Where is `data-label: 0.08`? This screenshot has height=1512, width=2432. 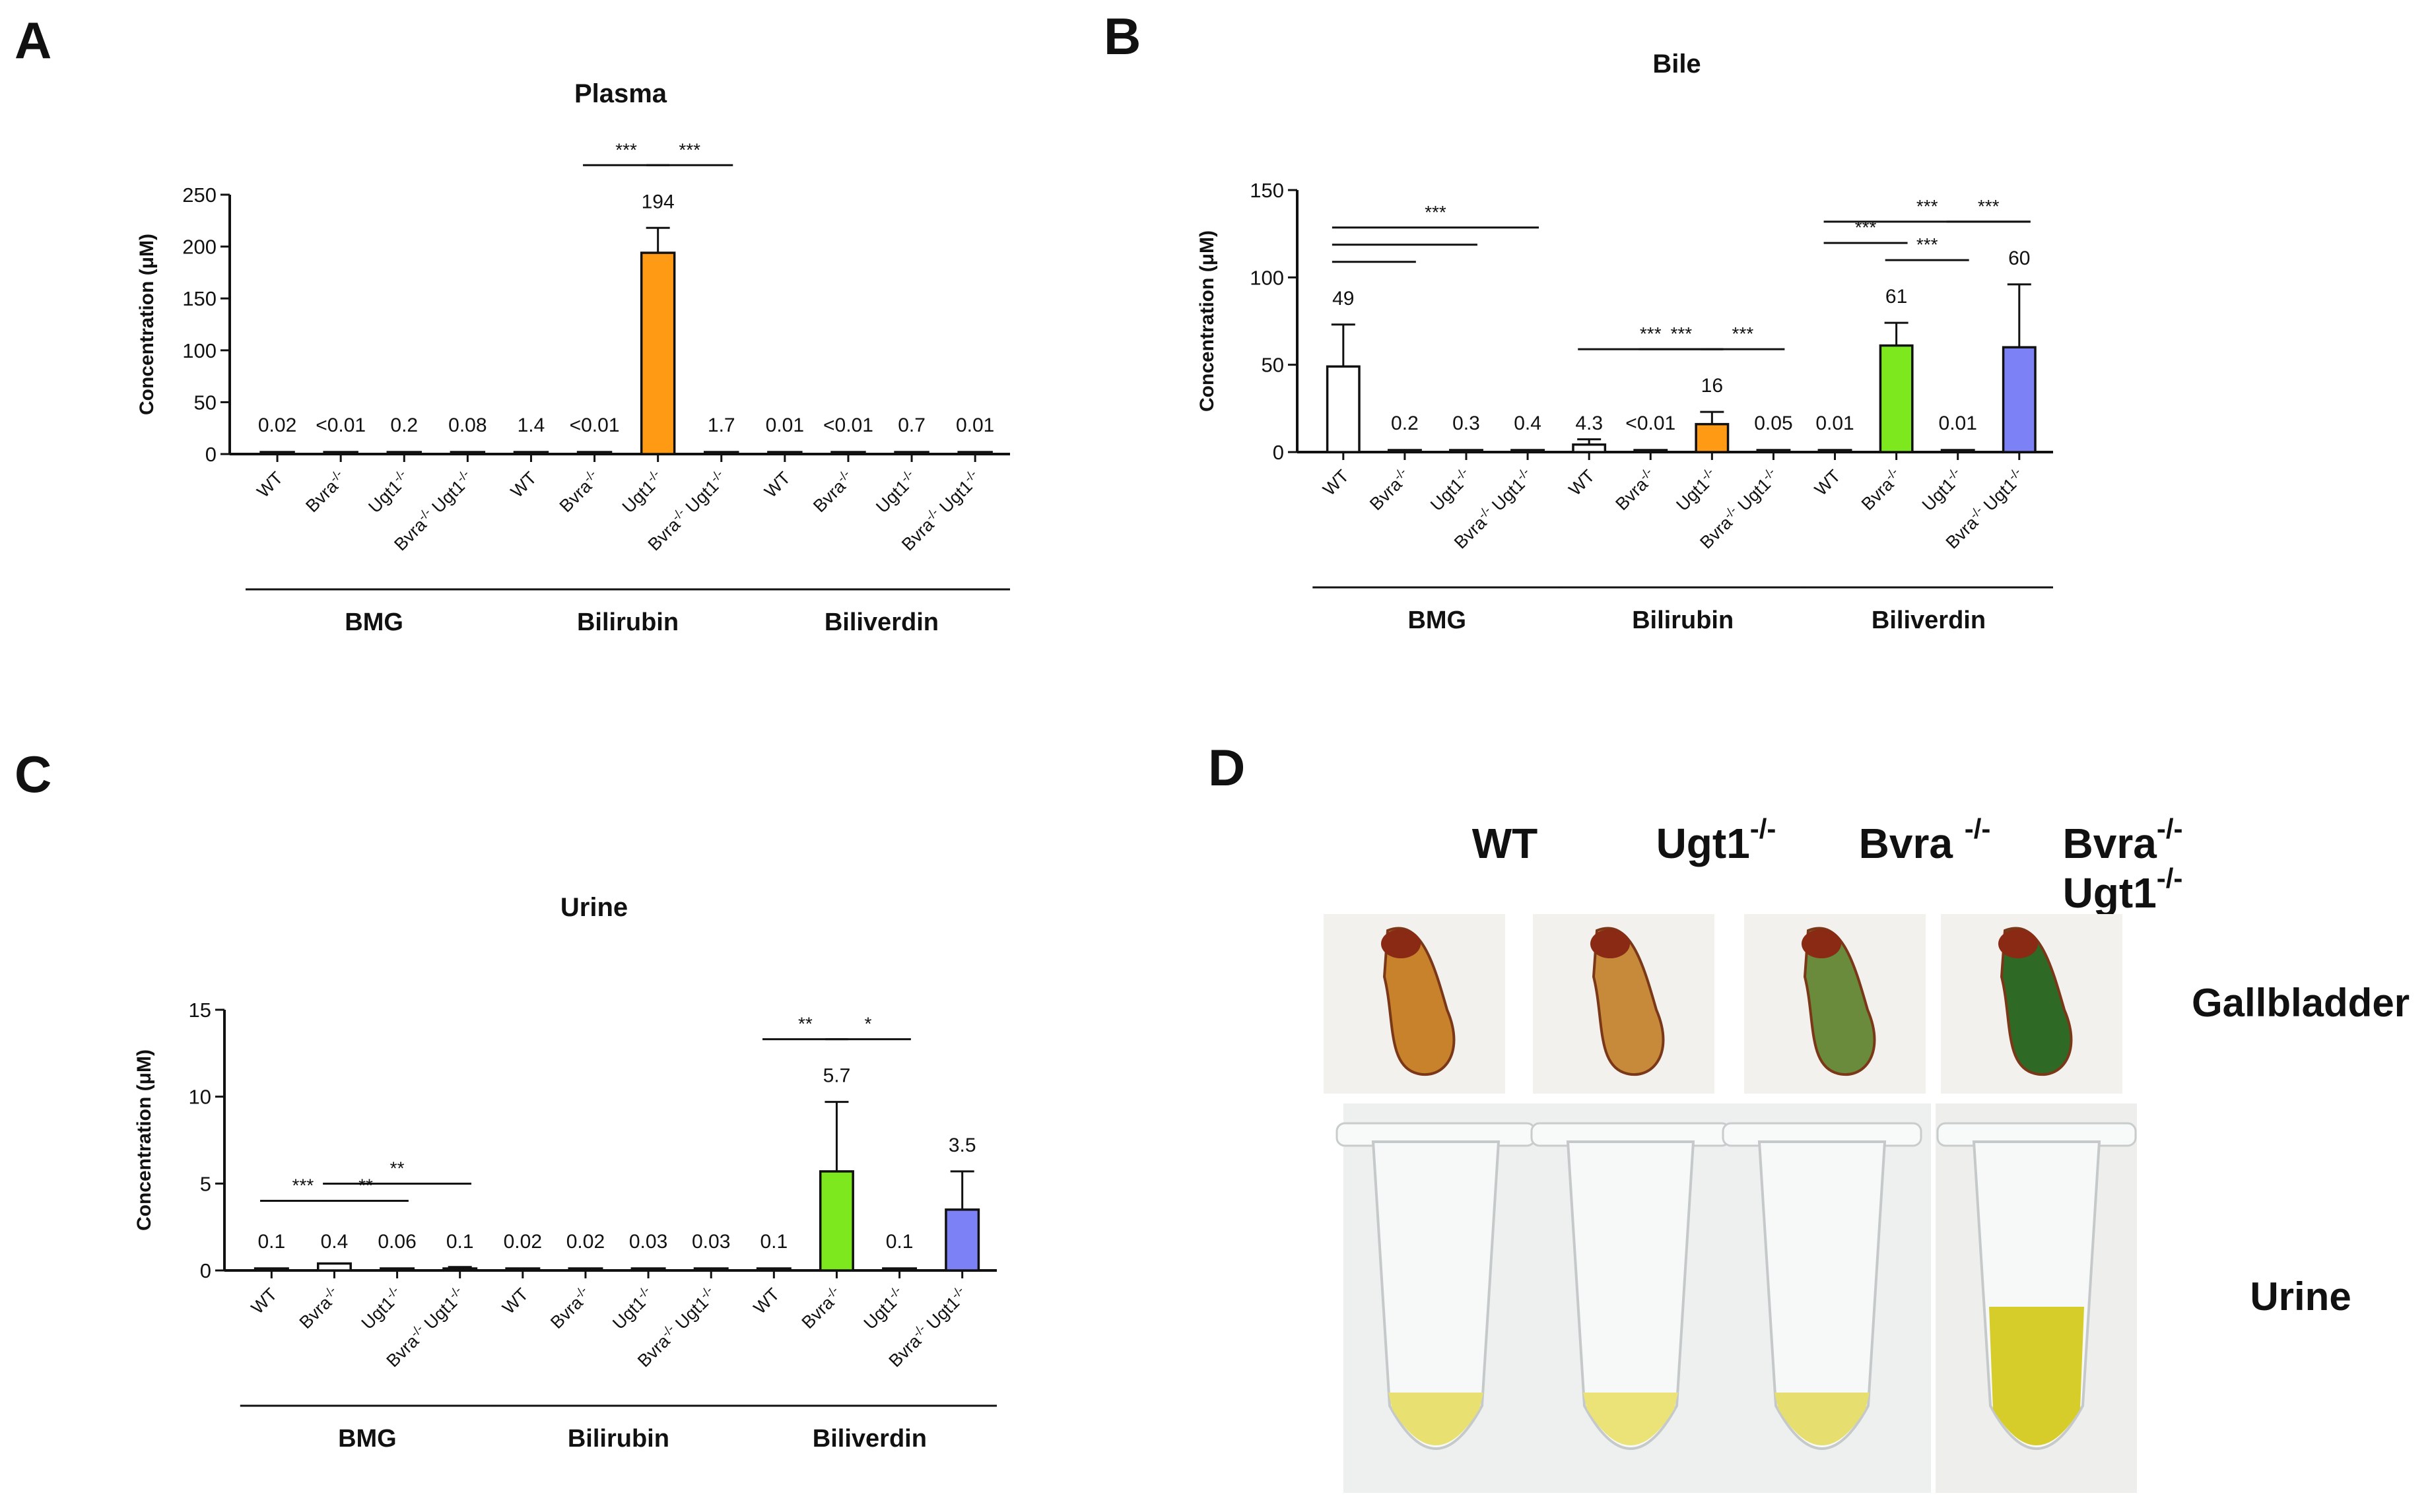
data-label: 0.08 is located at coordinates (467, 425).